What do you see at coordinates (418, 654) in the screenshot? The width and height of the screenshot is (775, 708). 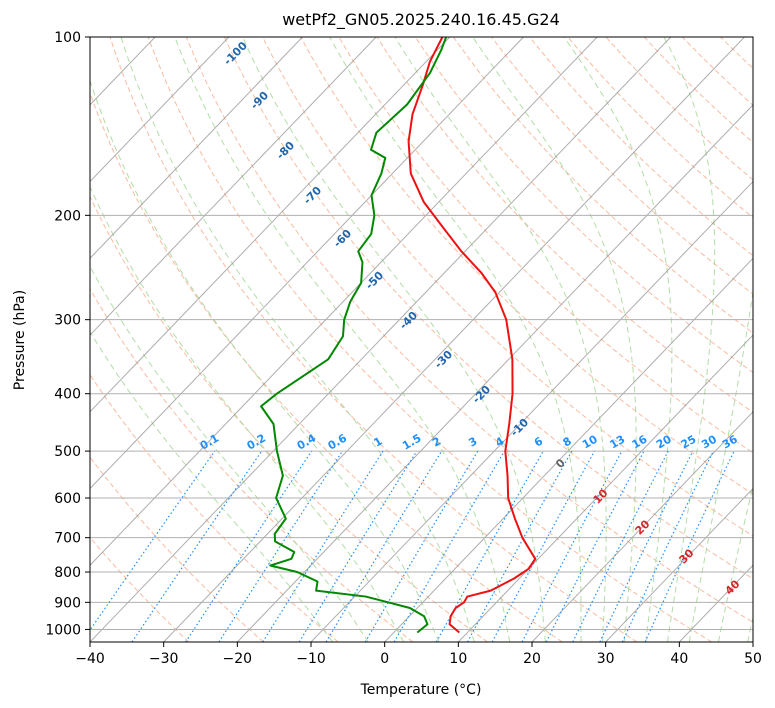 I see `x-axis: −40 −30 −20 −10 0 10 20 30 40 50` at bounding box center [418, 654].